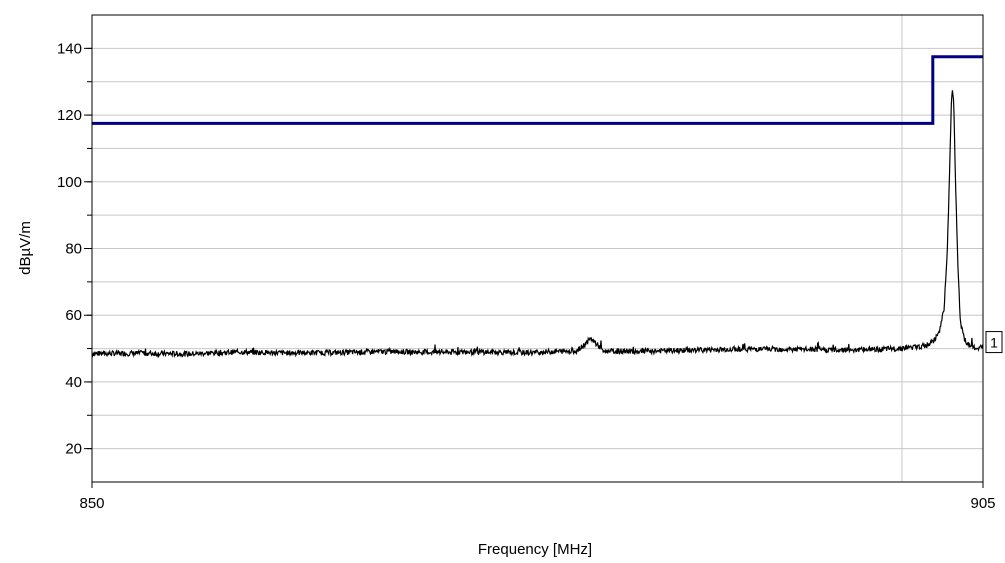 Image resolution: width=1005 pixels, height=563 pixels. Describe the element at coordinates (535, 549) in the screenshot. I see `x-axis-title: Frequency [MHz]` at that location.